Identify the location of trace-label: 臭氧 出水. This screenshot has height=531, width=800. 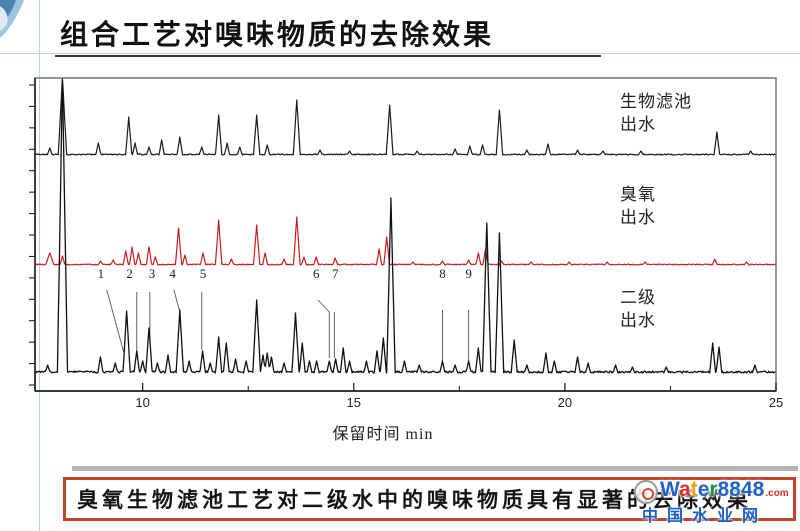
(638, 206).